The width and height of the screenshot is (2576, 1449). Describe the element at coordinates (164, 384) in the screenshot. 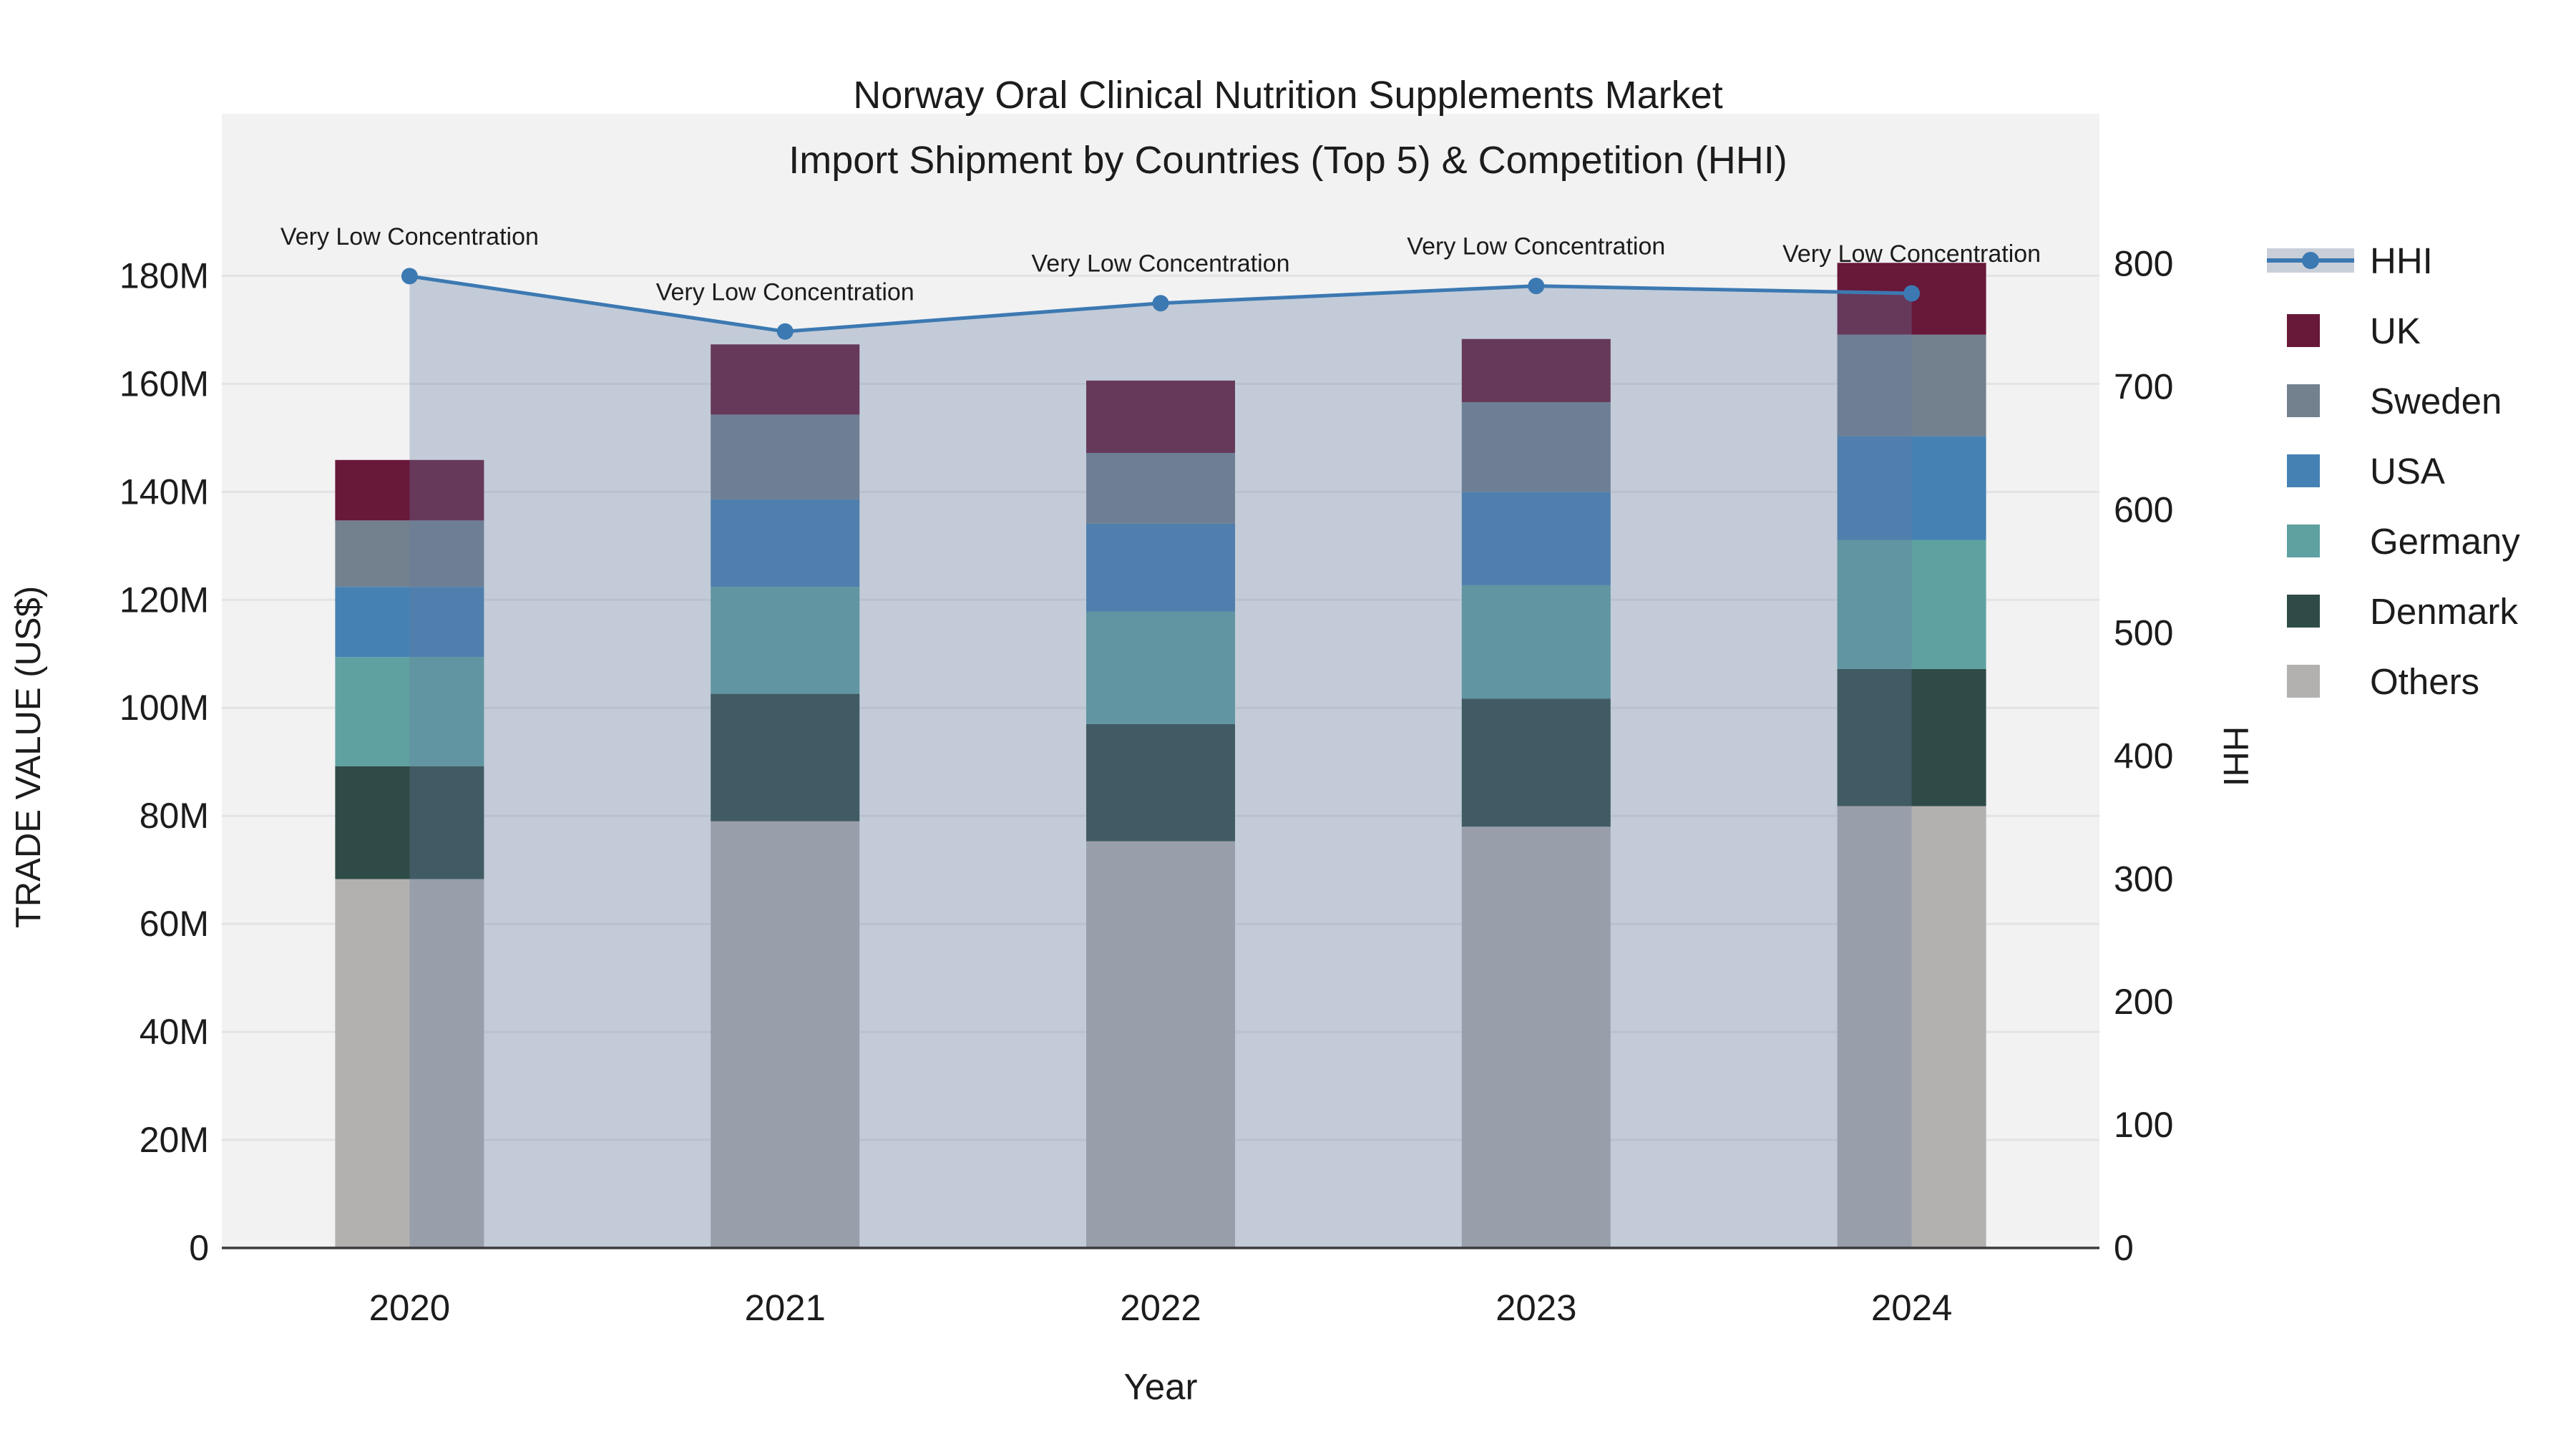

I see `y-left-tick-label: 160M` at that location.